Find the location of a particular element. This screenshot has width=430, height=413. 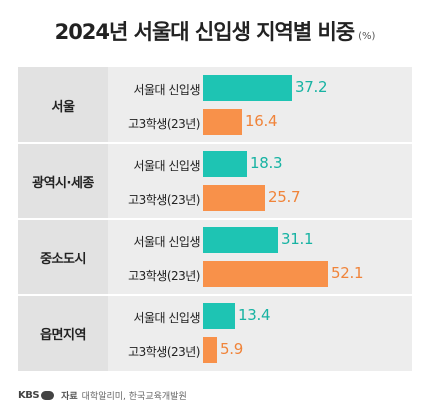

data-label: 18.3 is located at coordinates (266, 163).